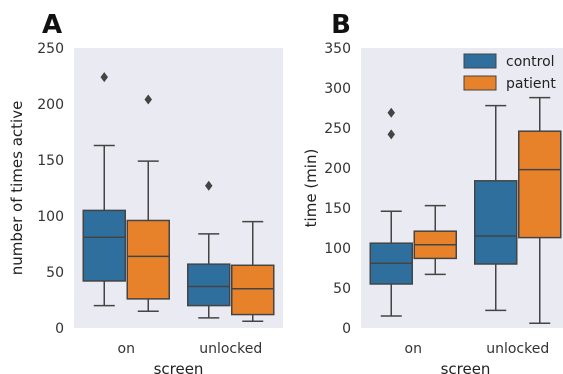  Describe the element at coordinates (530, 62) in the screenshot. I see `legend-label-control: control` at that location.